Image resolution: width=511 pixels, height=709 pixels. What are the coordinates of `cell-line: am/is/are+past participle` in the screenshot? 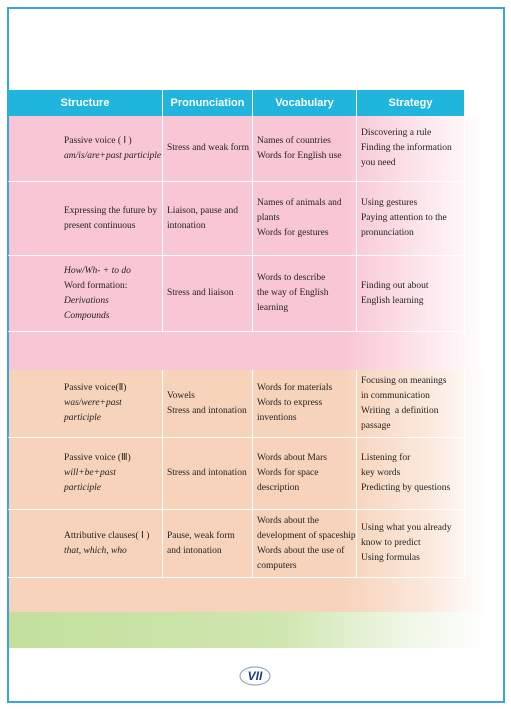 It's located at (113, 155).